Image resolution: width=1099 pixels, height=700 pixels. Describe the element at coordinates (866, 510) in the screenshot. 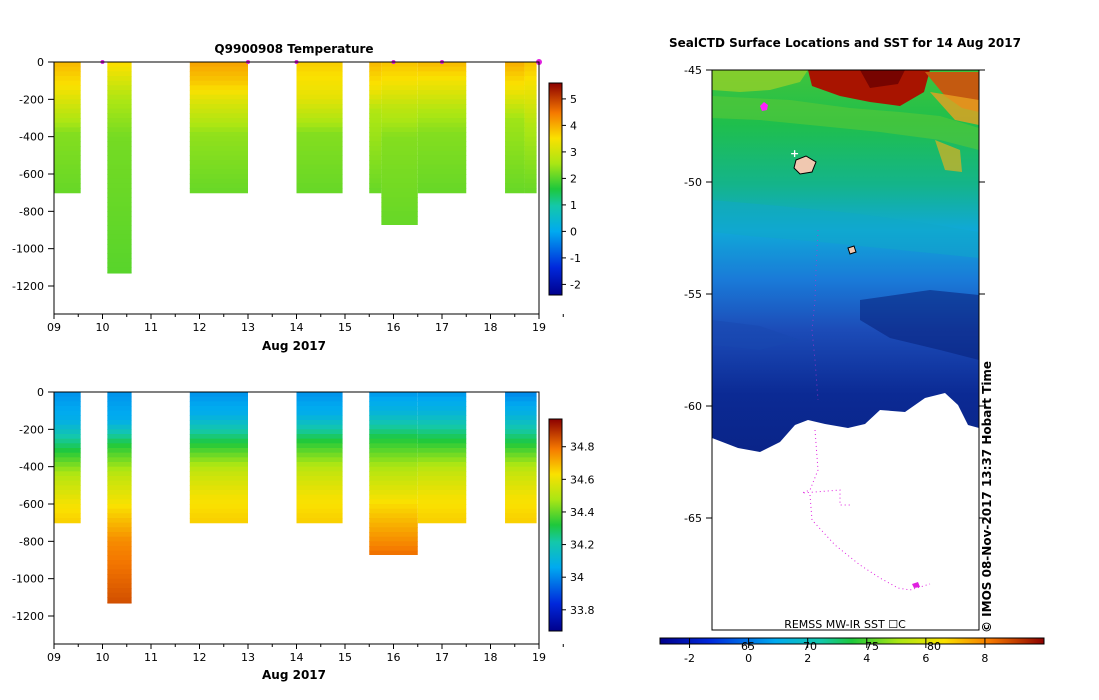

I see `seal-track` at that location.